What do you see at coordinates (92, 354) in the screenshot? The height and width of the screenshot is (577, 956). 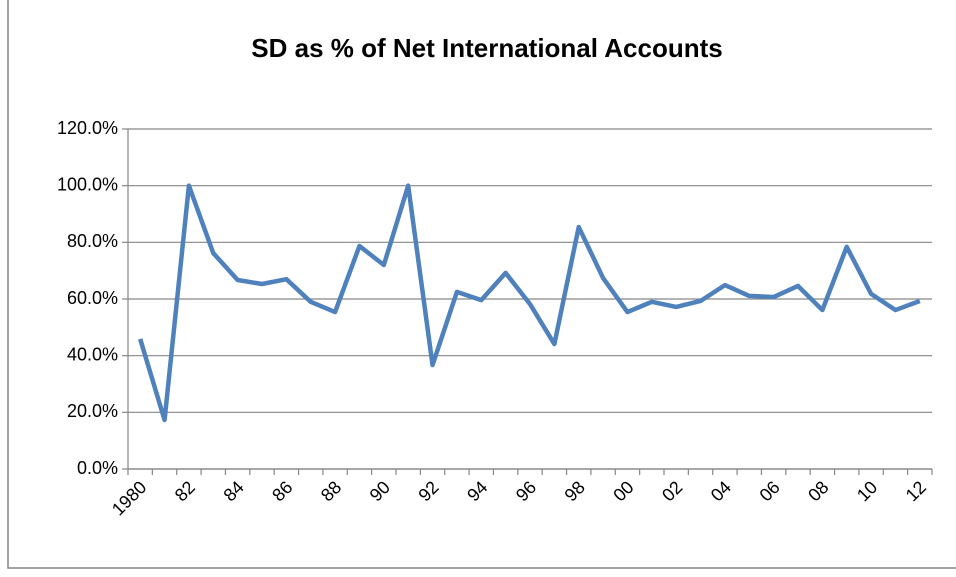 I see `y-tick-label: 40.0%` at bounding box center [92, 354].